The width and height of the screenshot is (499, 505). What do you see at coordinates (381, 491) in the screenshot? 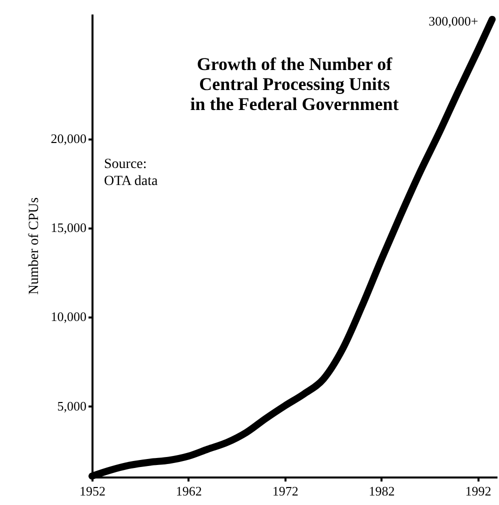
I see `x-tick-label: 1982` at bounding box center [381, 491].